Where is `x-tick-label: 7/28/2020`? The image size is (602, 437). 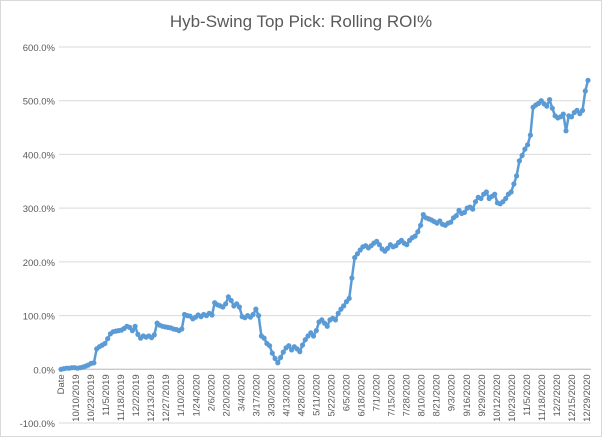
x-tick-label: 7/28/2020 is located at coordinates (407, 395).